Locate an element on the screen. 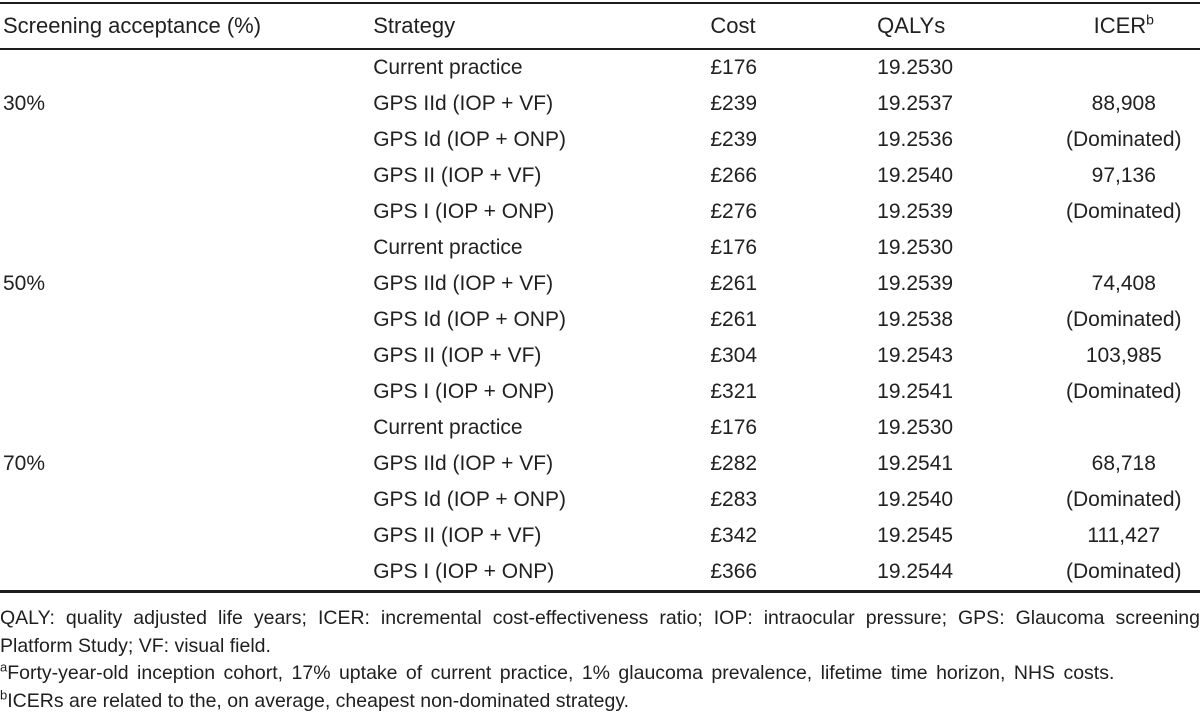 Image resolution: width=1200 pixels, height=719 pixels. footnote-b-marker: b is located at coordinates (4, 694).